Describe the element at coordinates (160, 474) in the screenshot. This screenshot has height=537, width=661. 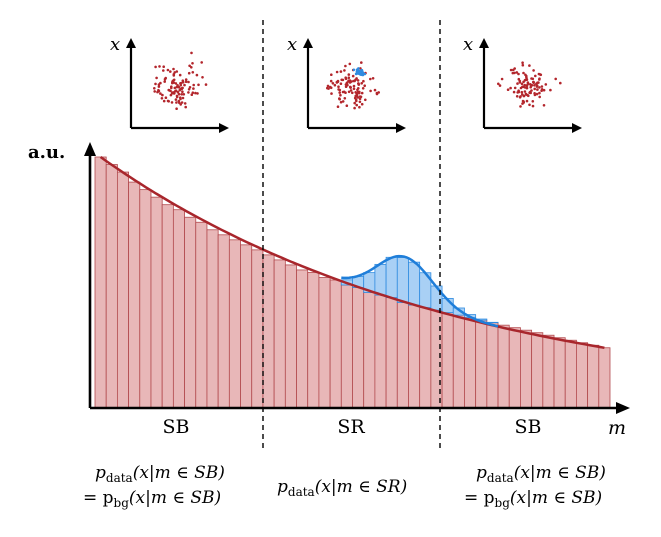
I see `svg-text: pdata(x|m ∈ SB)` at that location.